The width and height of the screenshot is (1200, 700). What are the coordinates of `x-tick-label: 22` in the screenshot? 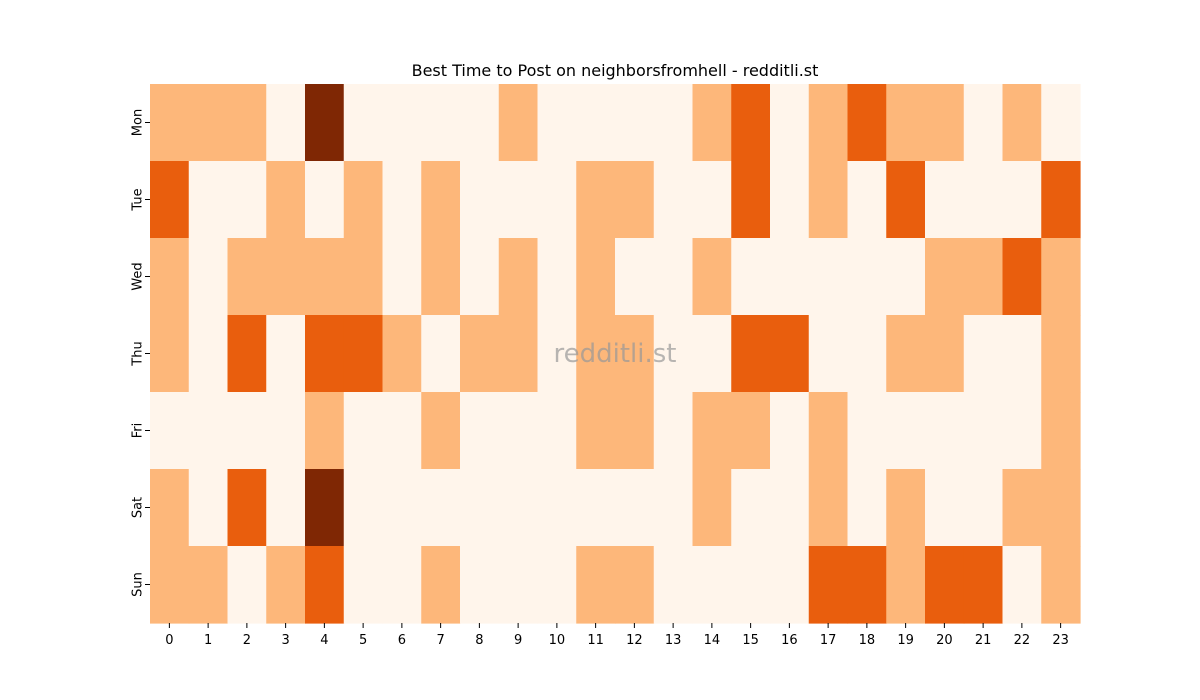 It's located at (1022, 640).